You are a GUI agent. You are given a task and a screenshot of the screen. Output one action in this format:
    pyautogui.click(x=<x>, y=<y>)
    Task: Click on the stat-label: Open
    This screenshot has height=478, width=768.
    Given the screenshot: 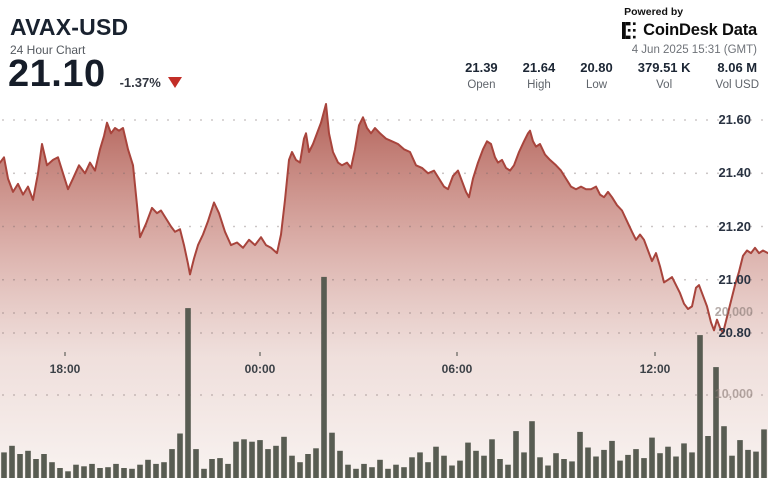 What is the action you would take?
    pyautogui.click(x=481, y=85)
    